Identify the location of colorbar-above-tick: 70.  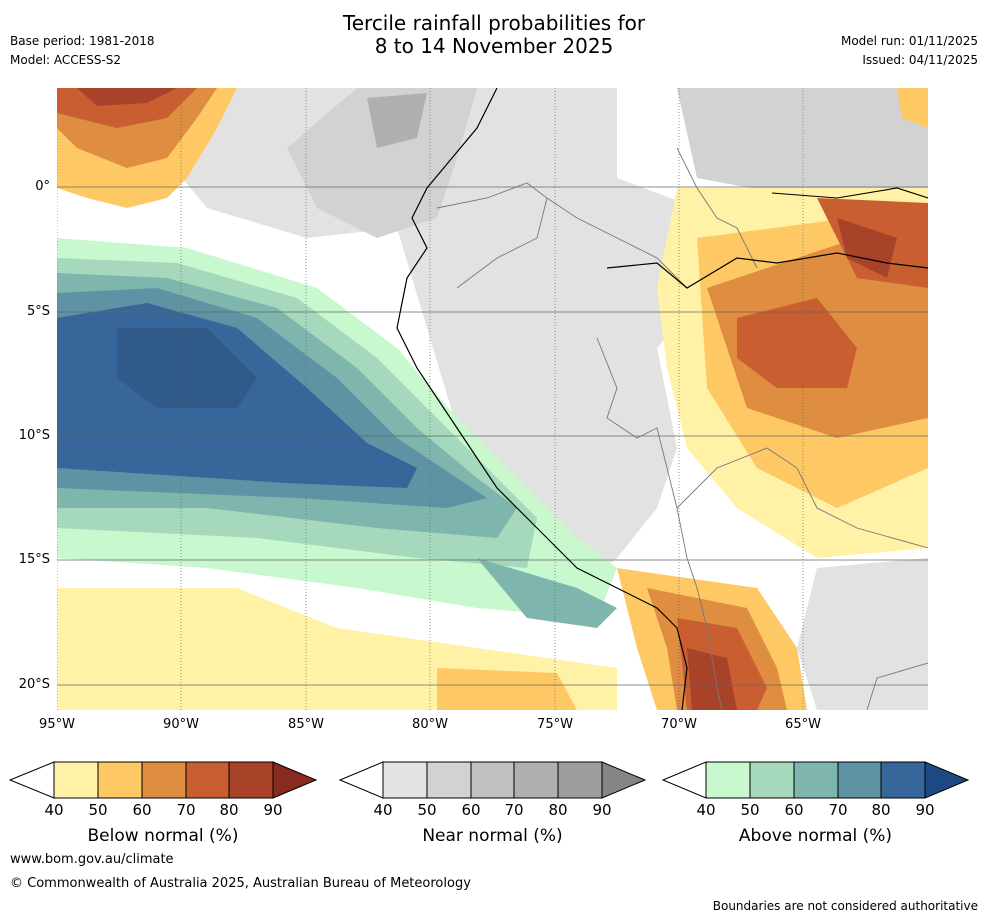
(838, 810).